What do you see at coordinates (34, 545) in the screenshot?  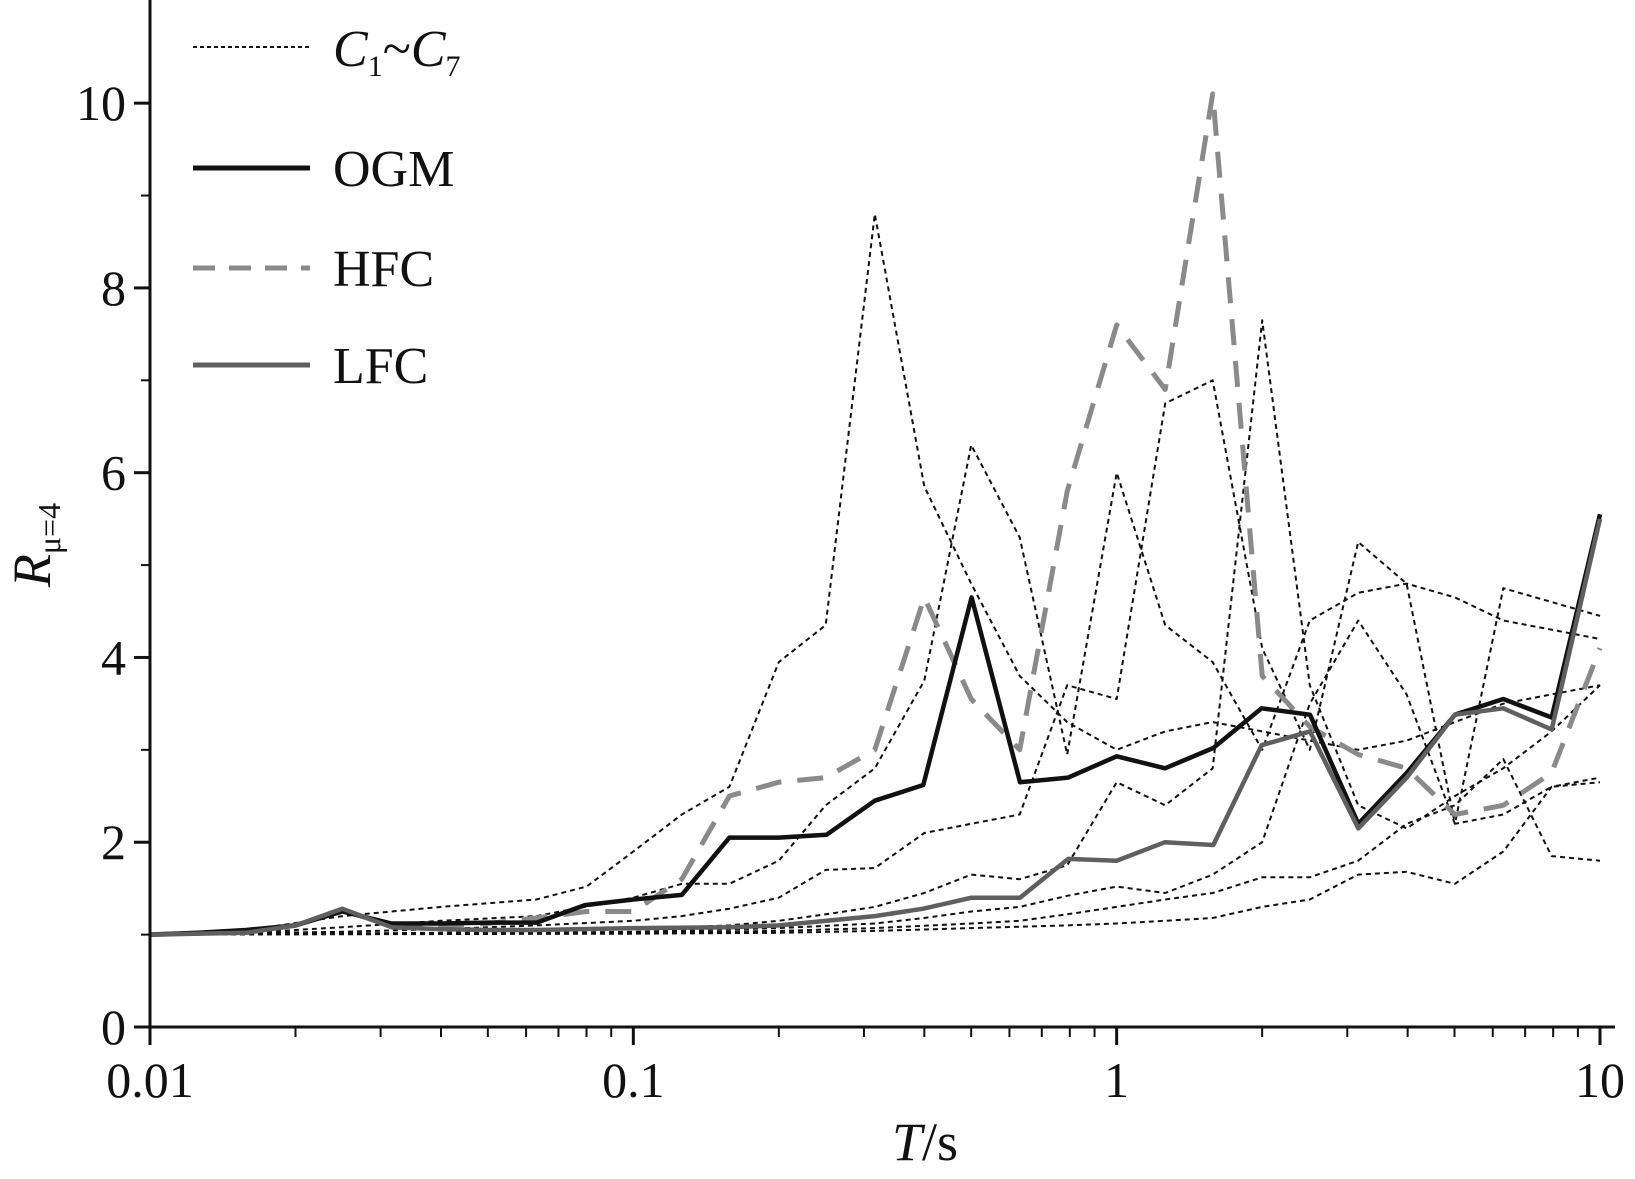 I see `y-axis-title: Rμ=4` at bounding box center [34, 545].